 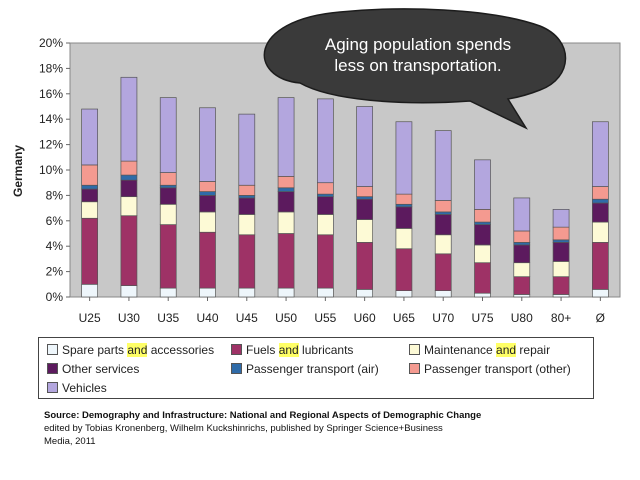 I want to click on x-tick-label: U25, so click(x=90, y=318).